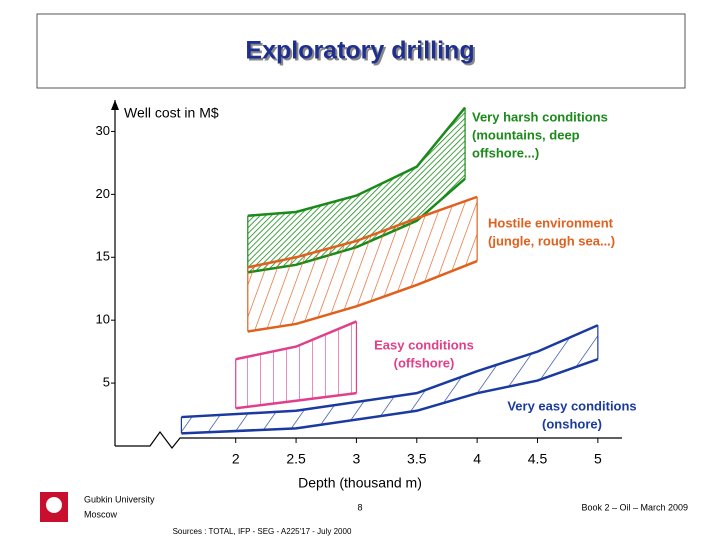 The height and width of the screenshot is (545, 720). Describe the element at coordinates (368, 439) in the screenshot. I see `x-axis` at that location.